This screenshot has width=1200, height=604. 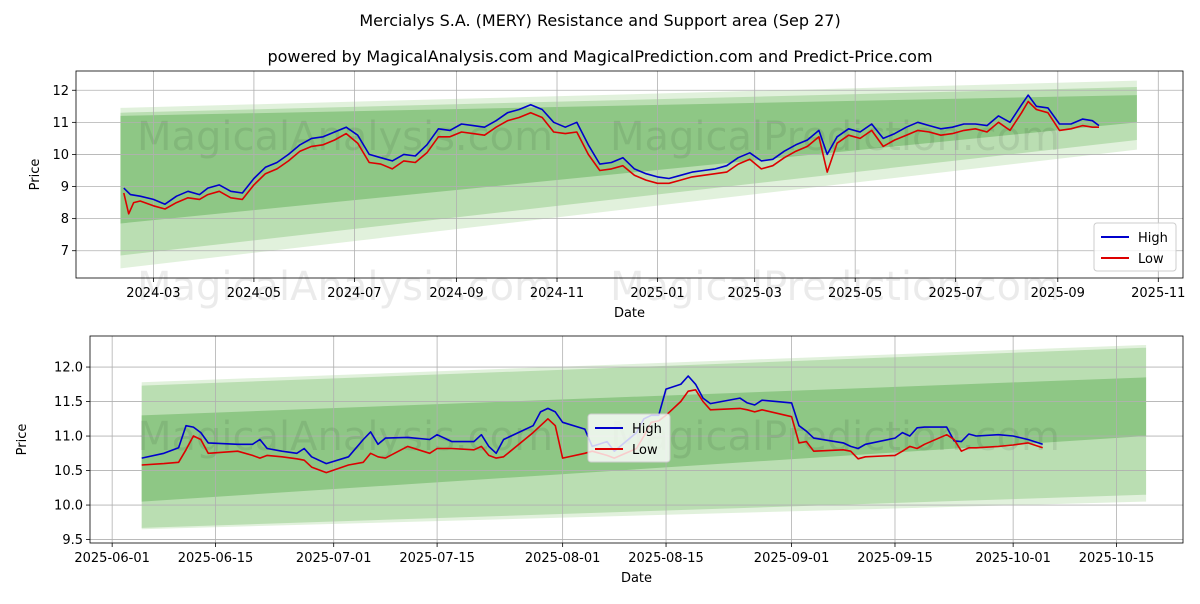 I want to click on x-tick-label: 2025-06-15, so click(x=216, y=558).